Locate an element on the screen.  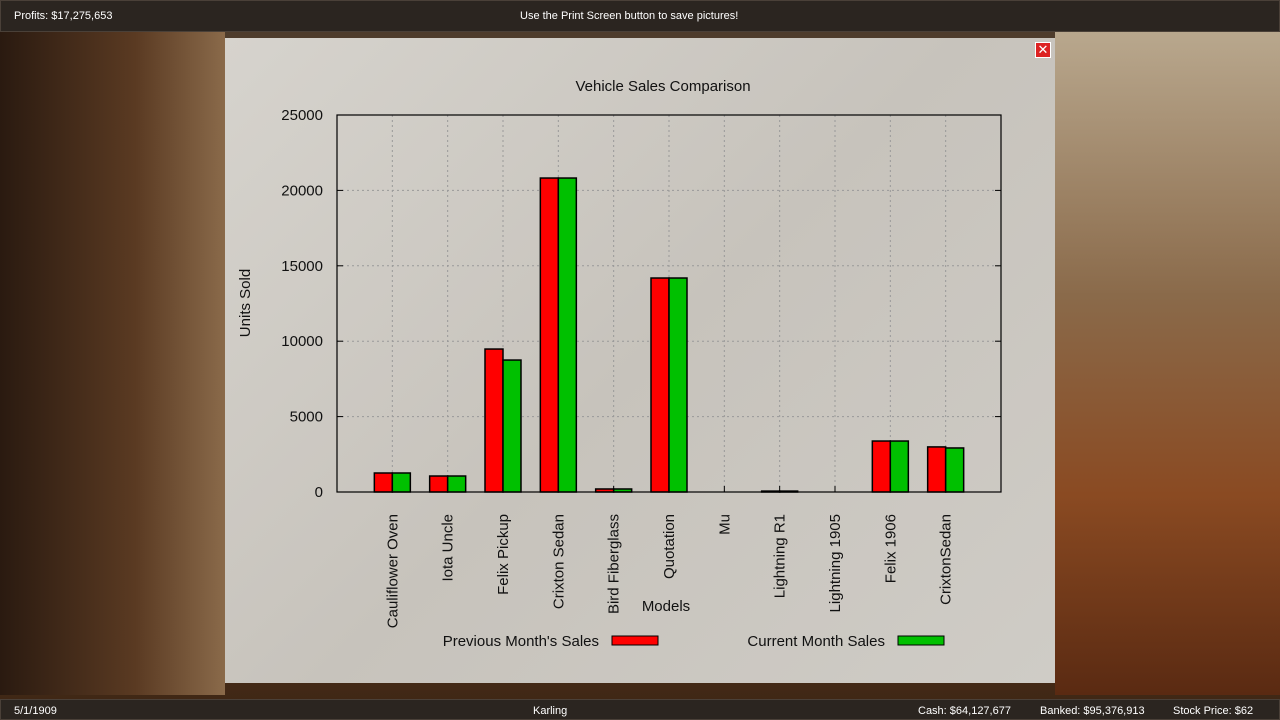
profits-label: Profits: $17,275,653 is located at coordinates (63, 16).